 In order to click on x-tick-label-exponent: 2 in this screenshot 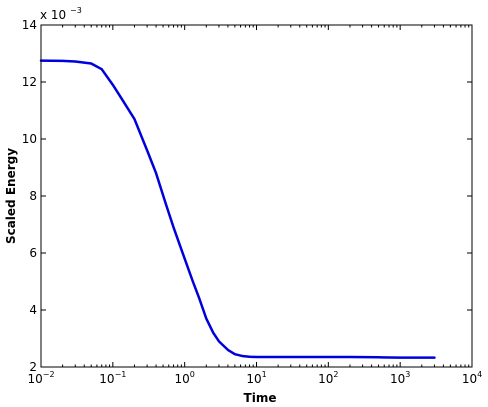, I will do `click(335, 374)`.